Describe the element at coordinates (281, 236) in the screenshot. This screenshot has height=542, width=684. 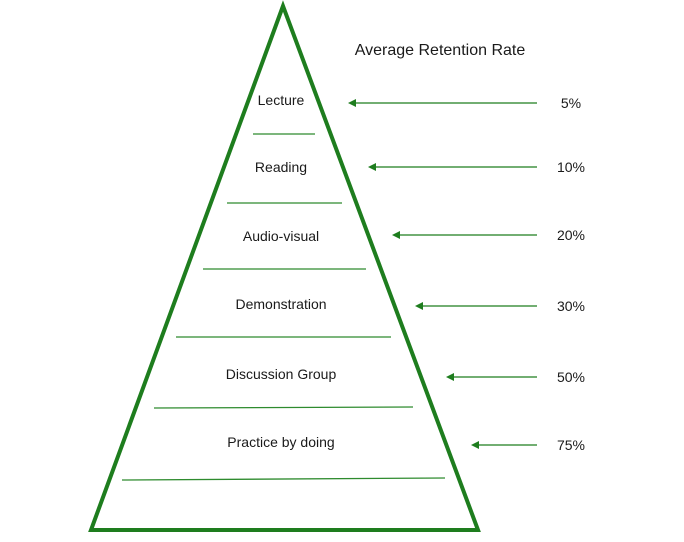
I see `level-label: Audio-visual` at that location.